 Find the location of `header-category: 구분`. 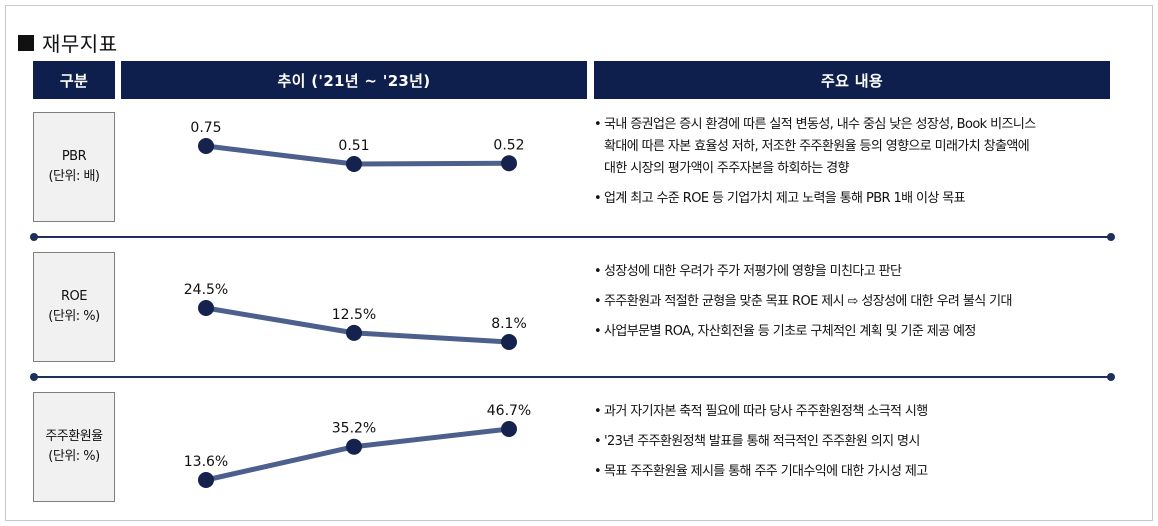

header-category: 구분 is located at coordinates (74, 80).